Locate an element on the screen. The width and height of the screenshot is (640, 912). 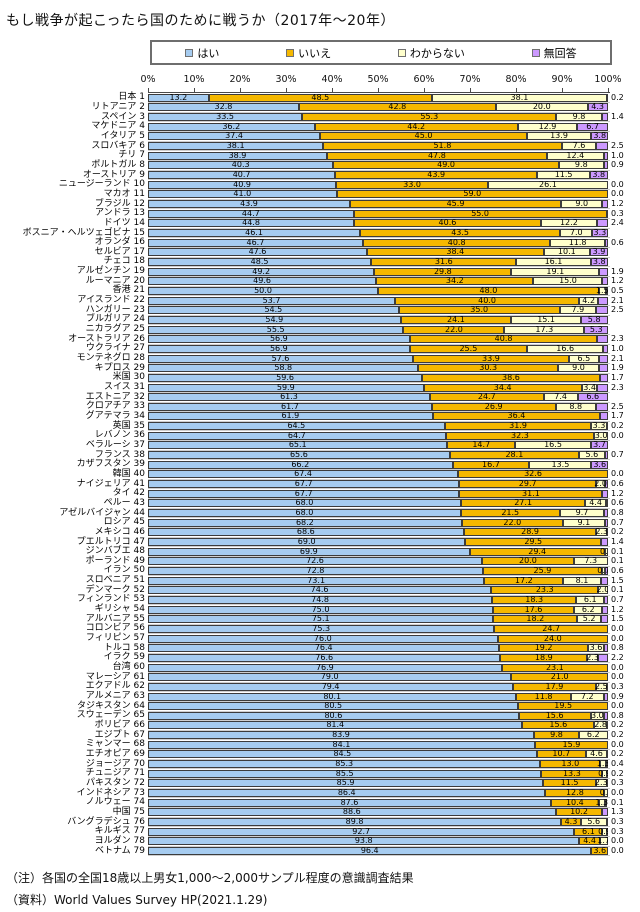
bar-row: チリ 7 38.9 47.8 12.4 1.0 is located at coordinates (320, 156).